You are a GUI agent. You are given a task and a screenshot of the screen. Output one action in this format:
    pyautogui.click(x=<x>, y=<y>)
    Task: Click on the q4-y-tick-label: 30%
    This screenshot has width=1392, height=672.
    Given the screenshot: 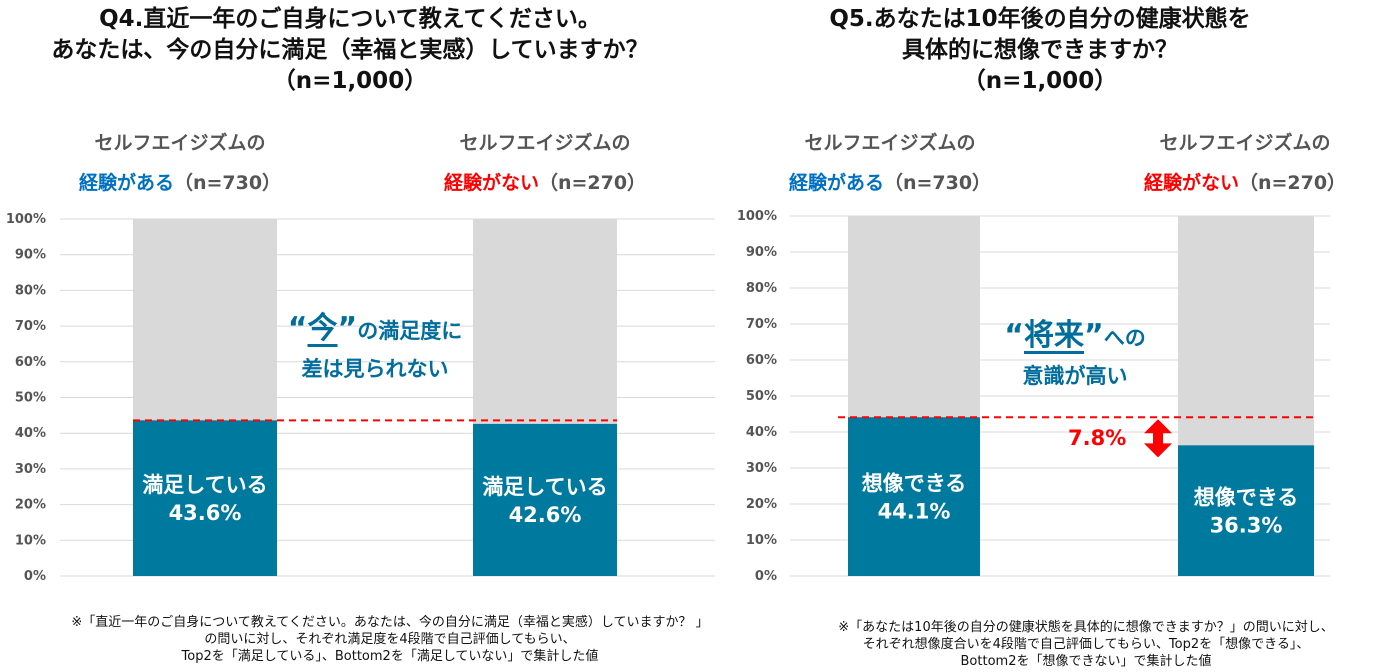 What is the action you would take?
    pyautogui.click(x=30, y=469)
    